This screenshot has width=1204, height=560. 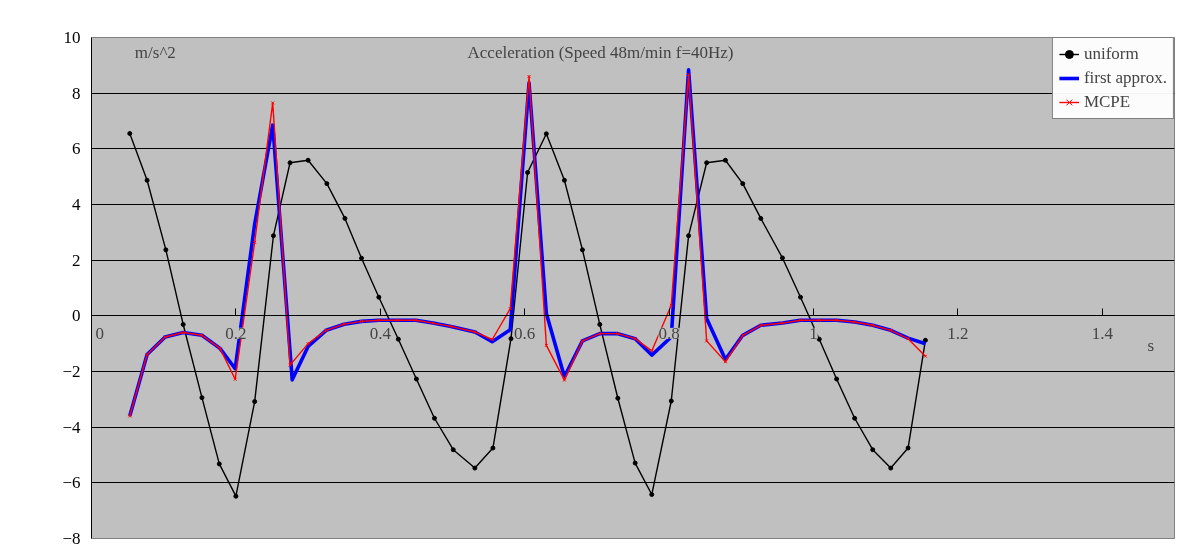 I want to click on x-tick-label: 1.2, so click(x=958, y=333).